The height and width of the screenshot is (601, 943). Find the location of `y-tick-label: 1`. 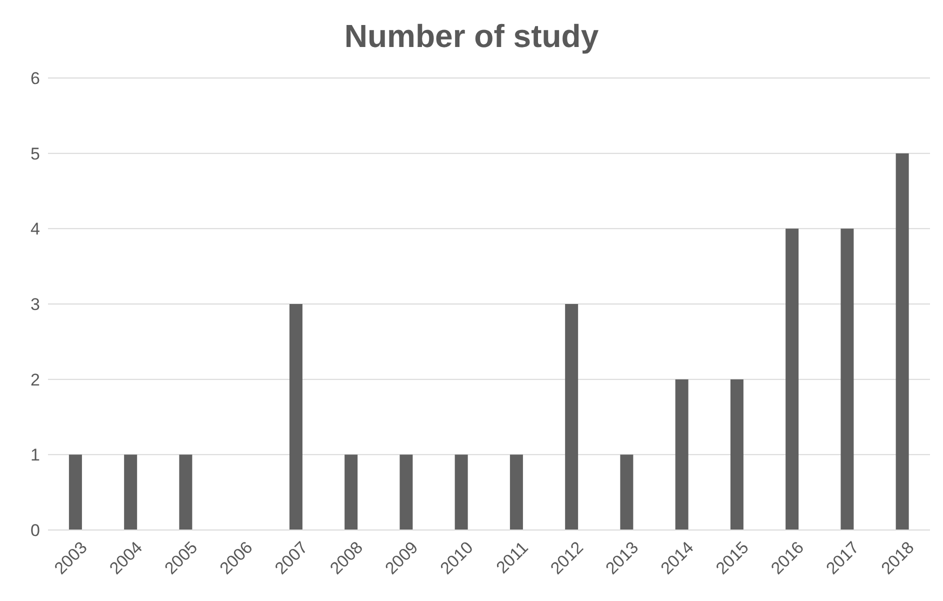

y-tick-label: 1 is located at coordinates (35, 455).